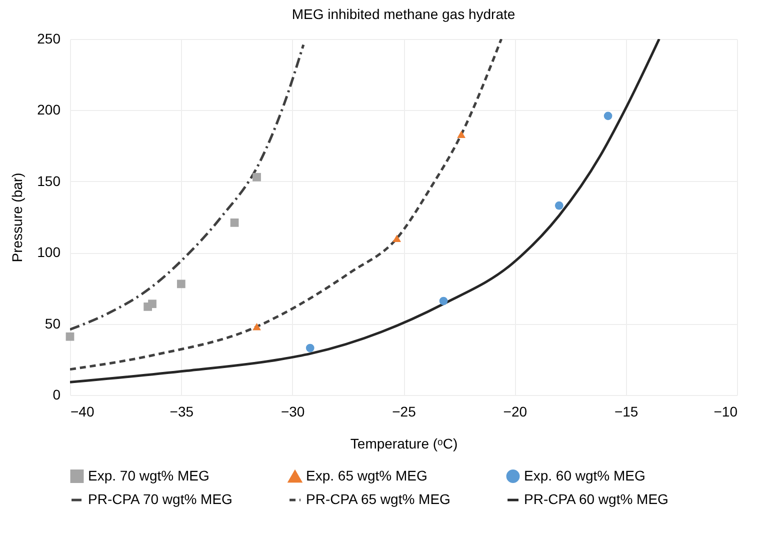 The height and width of the screenshot is (552, 775). What do you see at coordinates (56, 394) in the screenshot?
I see `y-tick-label: 0` at bounding box center [56, 394].